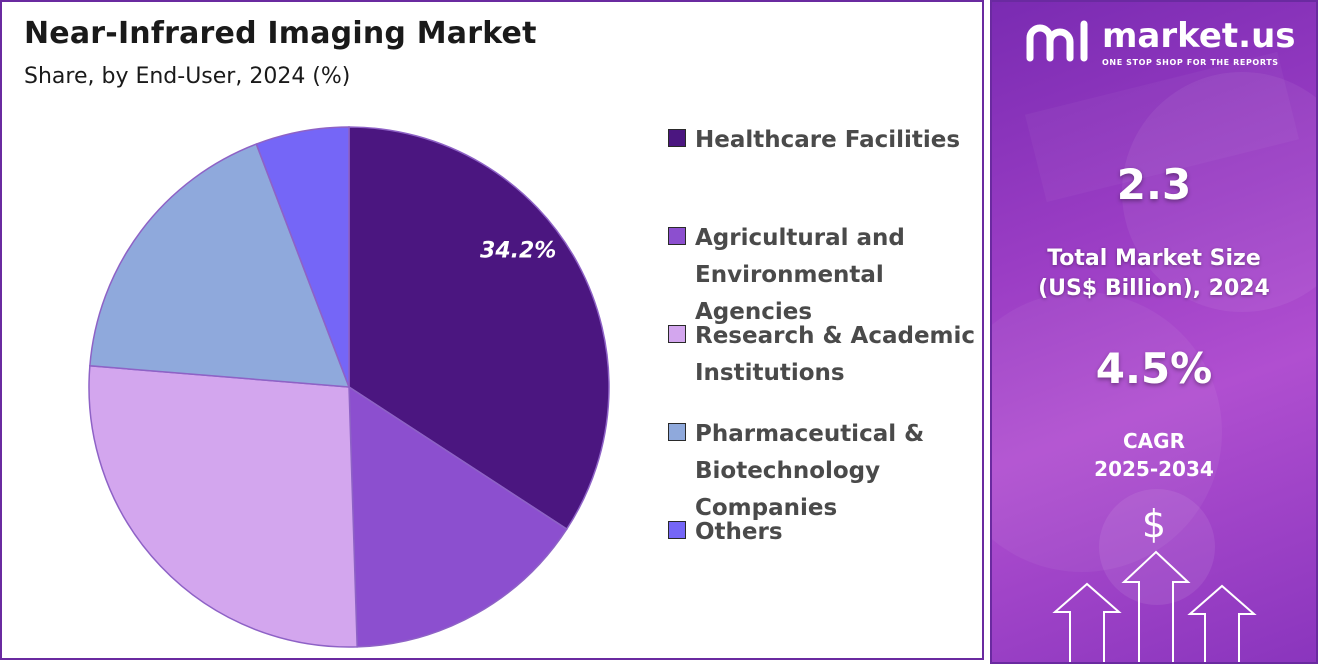  Describe the element at coordinates (220, 265) in the screenshot. I see `pie-slice-pharmaceutical-biotechnology-companies` at that location.